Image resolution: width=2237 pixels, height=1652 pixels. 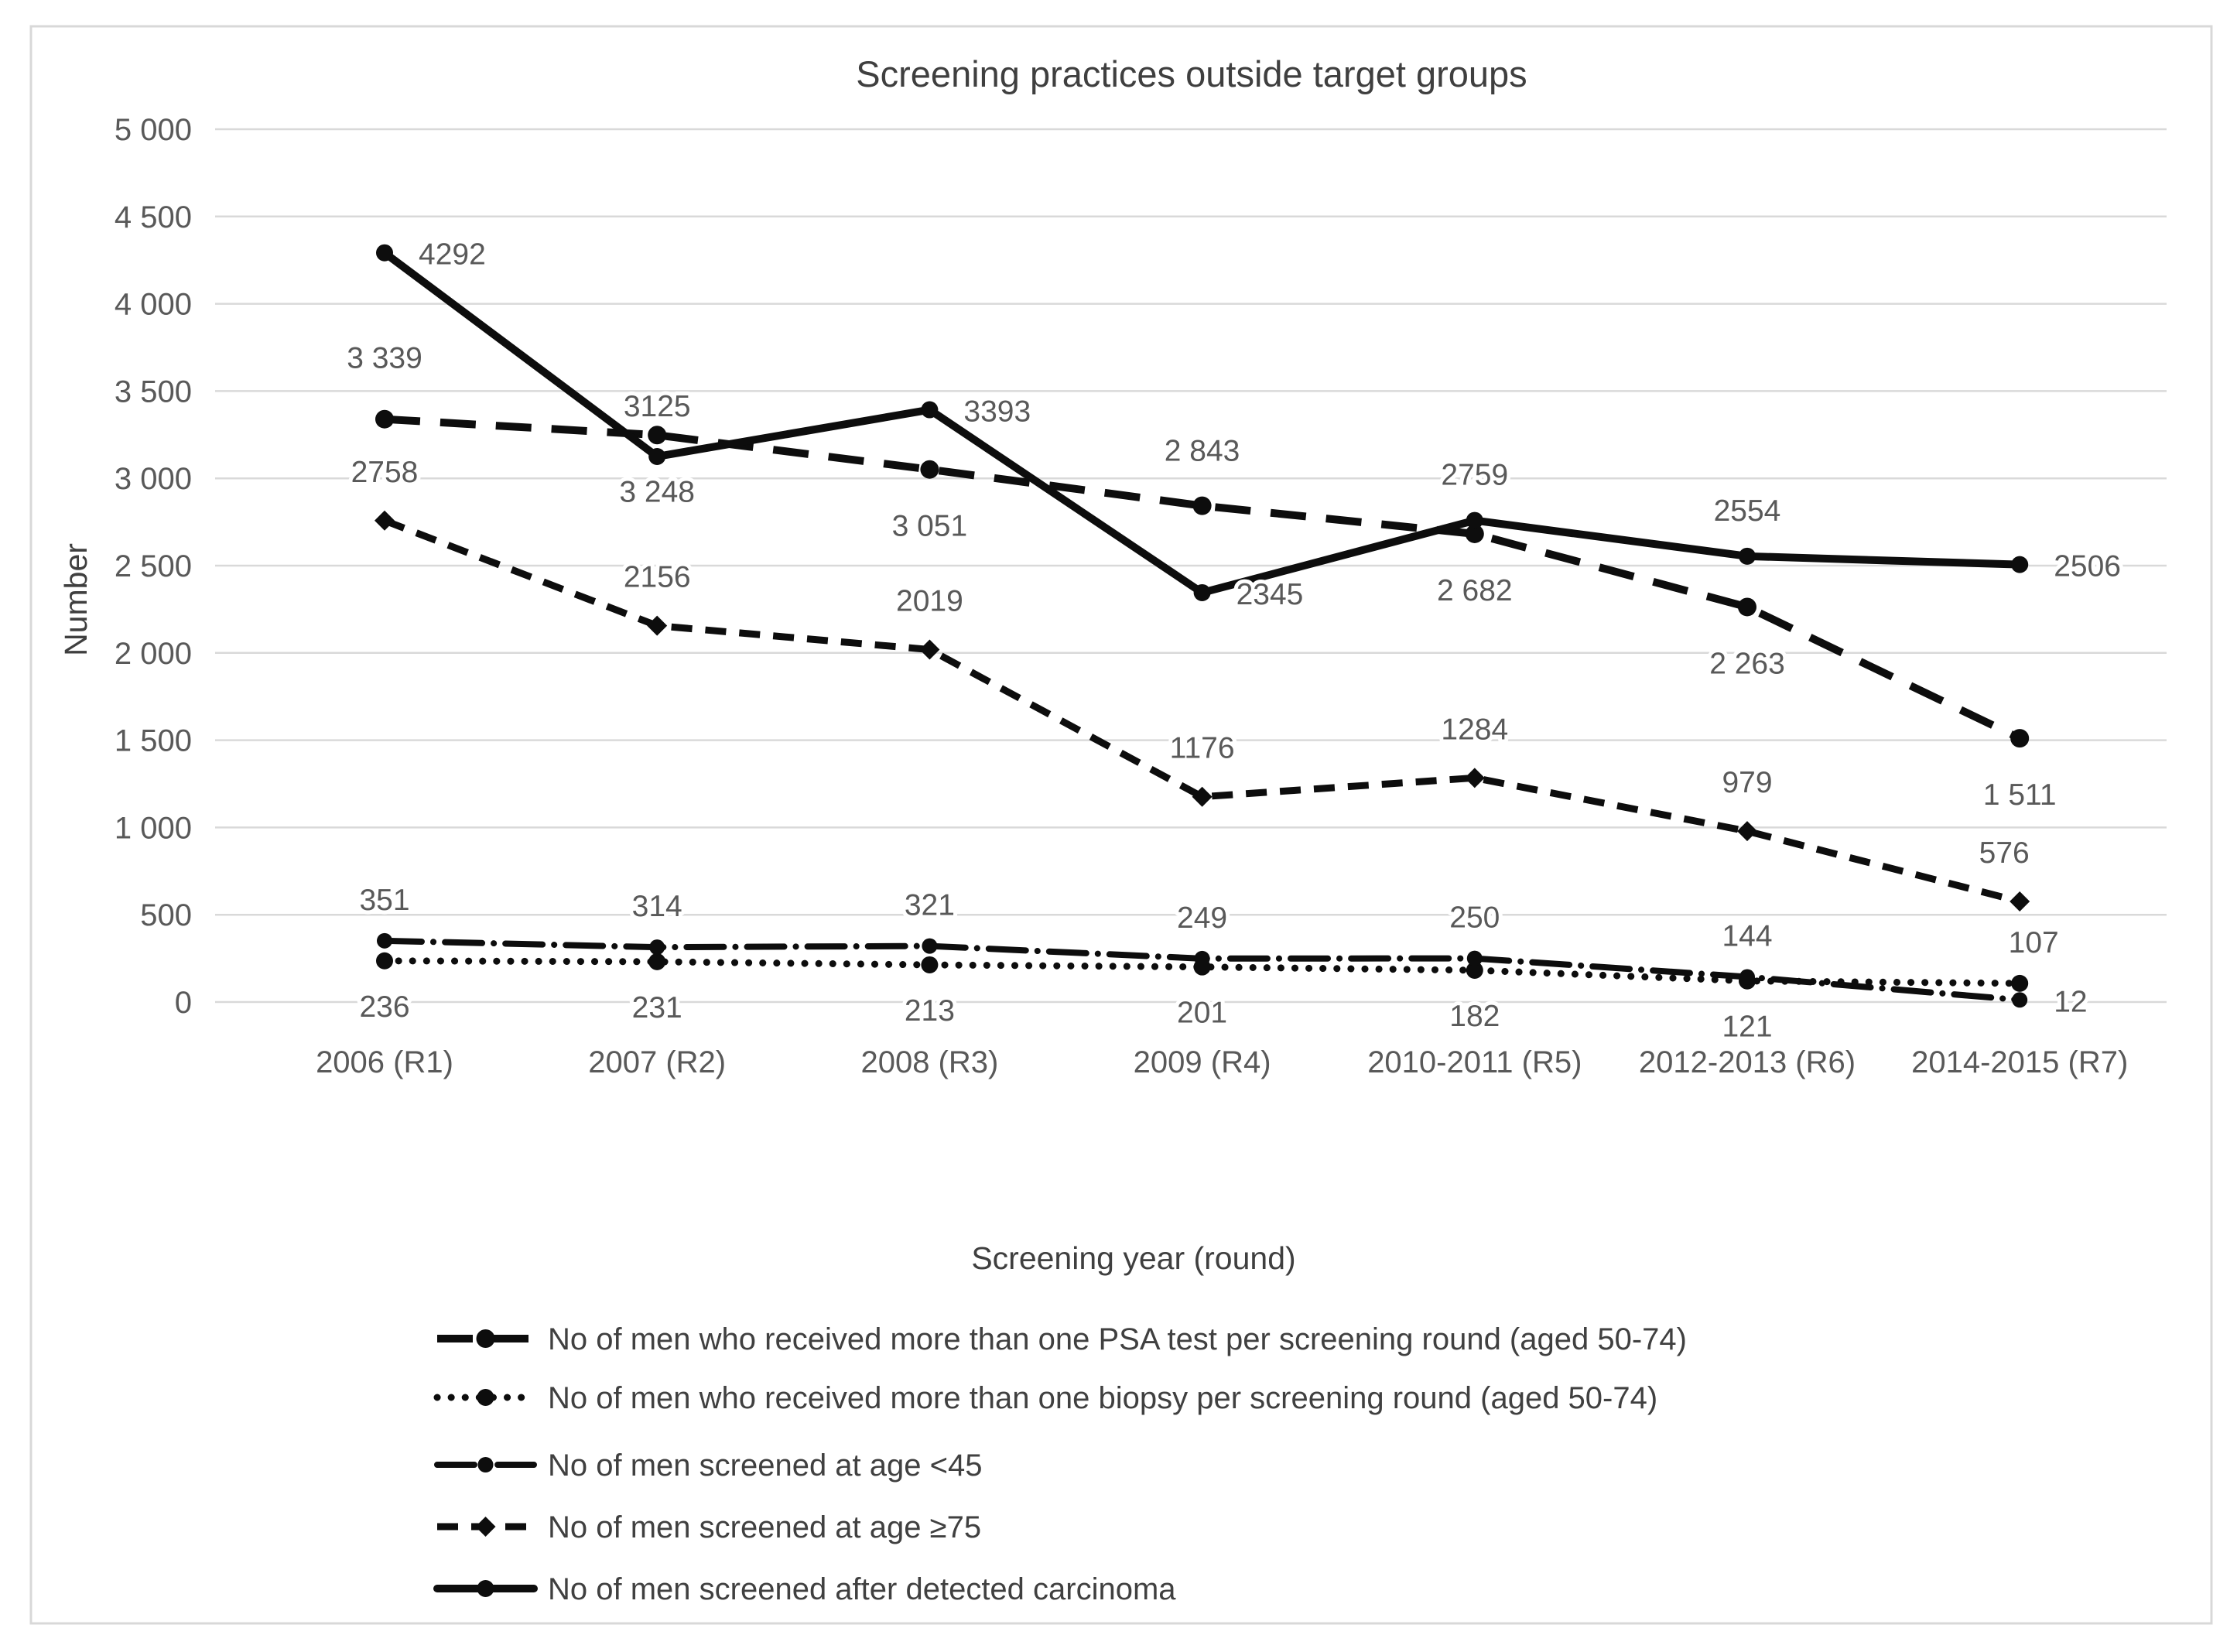 What do you see at coordinates (166, 915) in the screenshot?
I see `y-tick-label: 500` at bounding box center [166, 915].